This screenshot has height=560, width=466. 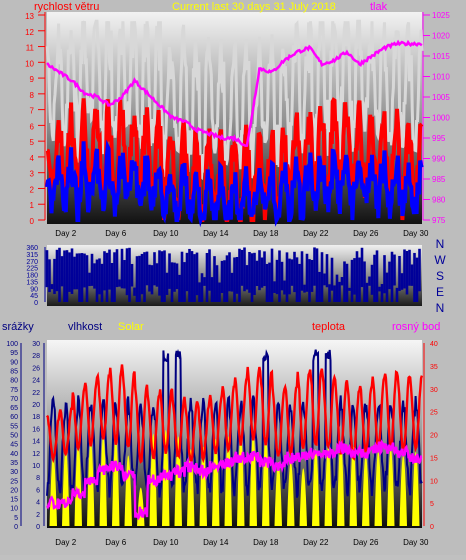 I want to click on wind-low-series, so click(x=234, y=183).